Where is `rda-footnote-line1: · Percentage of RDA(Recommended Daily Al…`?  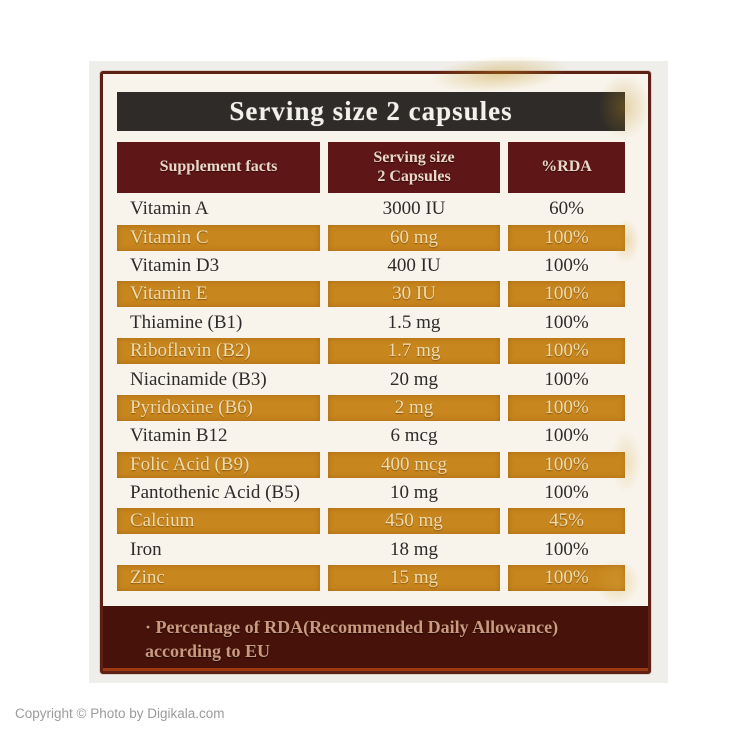 rda-footnote-line1: · Percentage of RDA(Recommended Daily Al… is located at coordinates (352, 627).